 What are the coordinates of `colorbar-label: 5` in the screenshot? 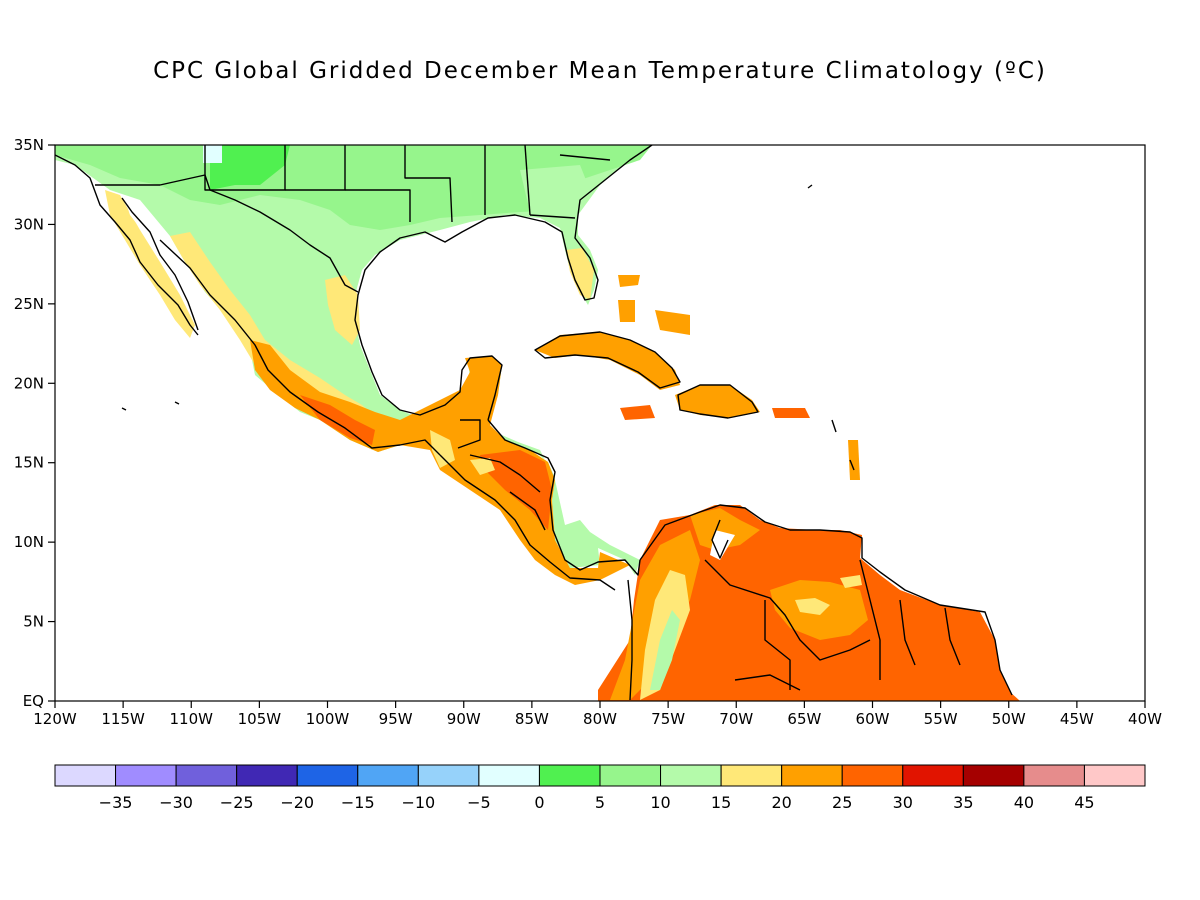 It's located at (600, 802).